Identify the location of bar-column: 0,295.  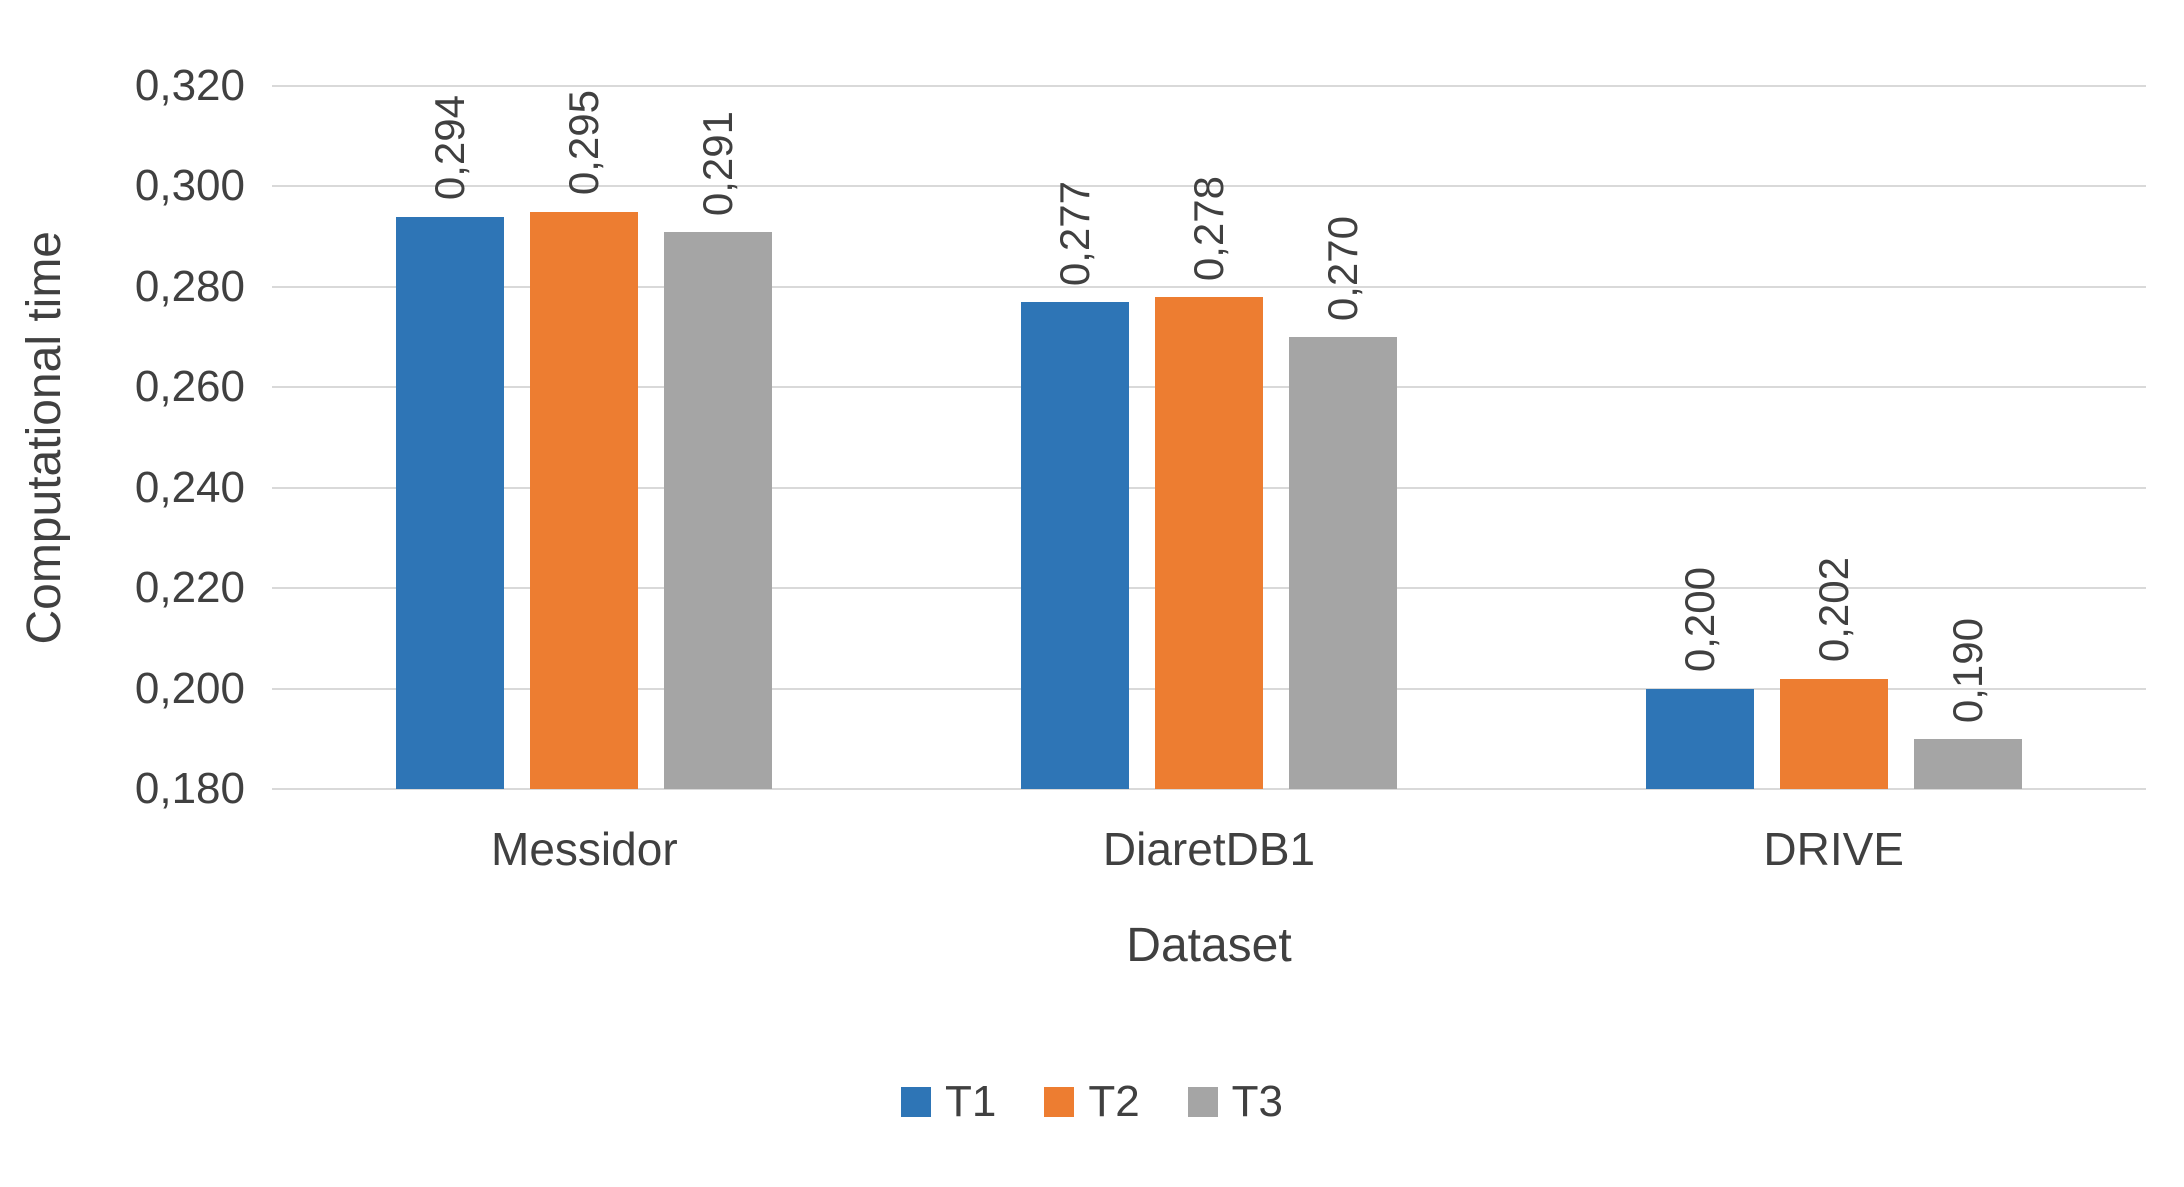
(584, 437).